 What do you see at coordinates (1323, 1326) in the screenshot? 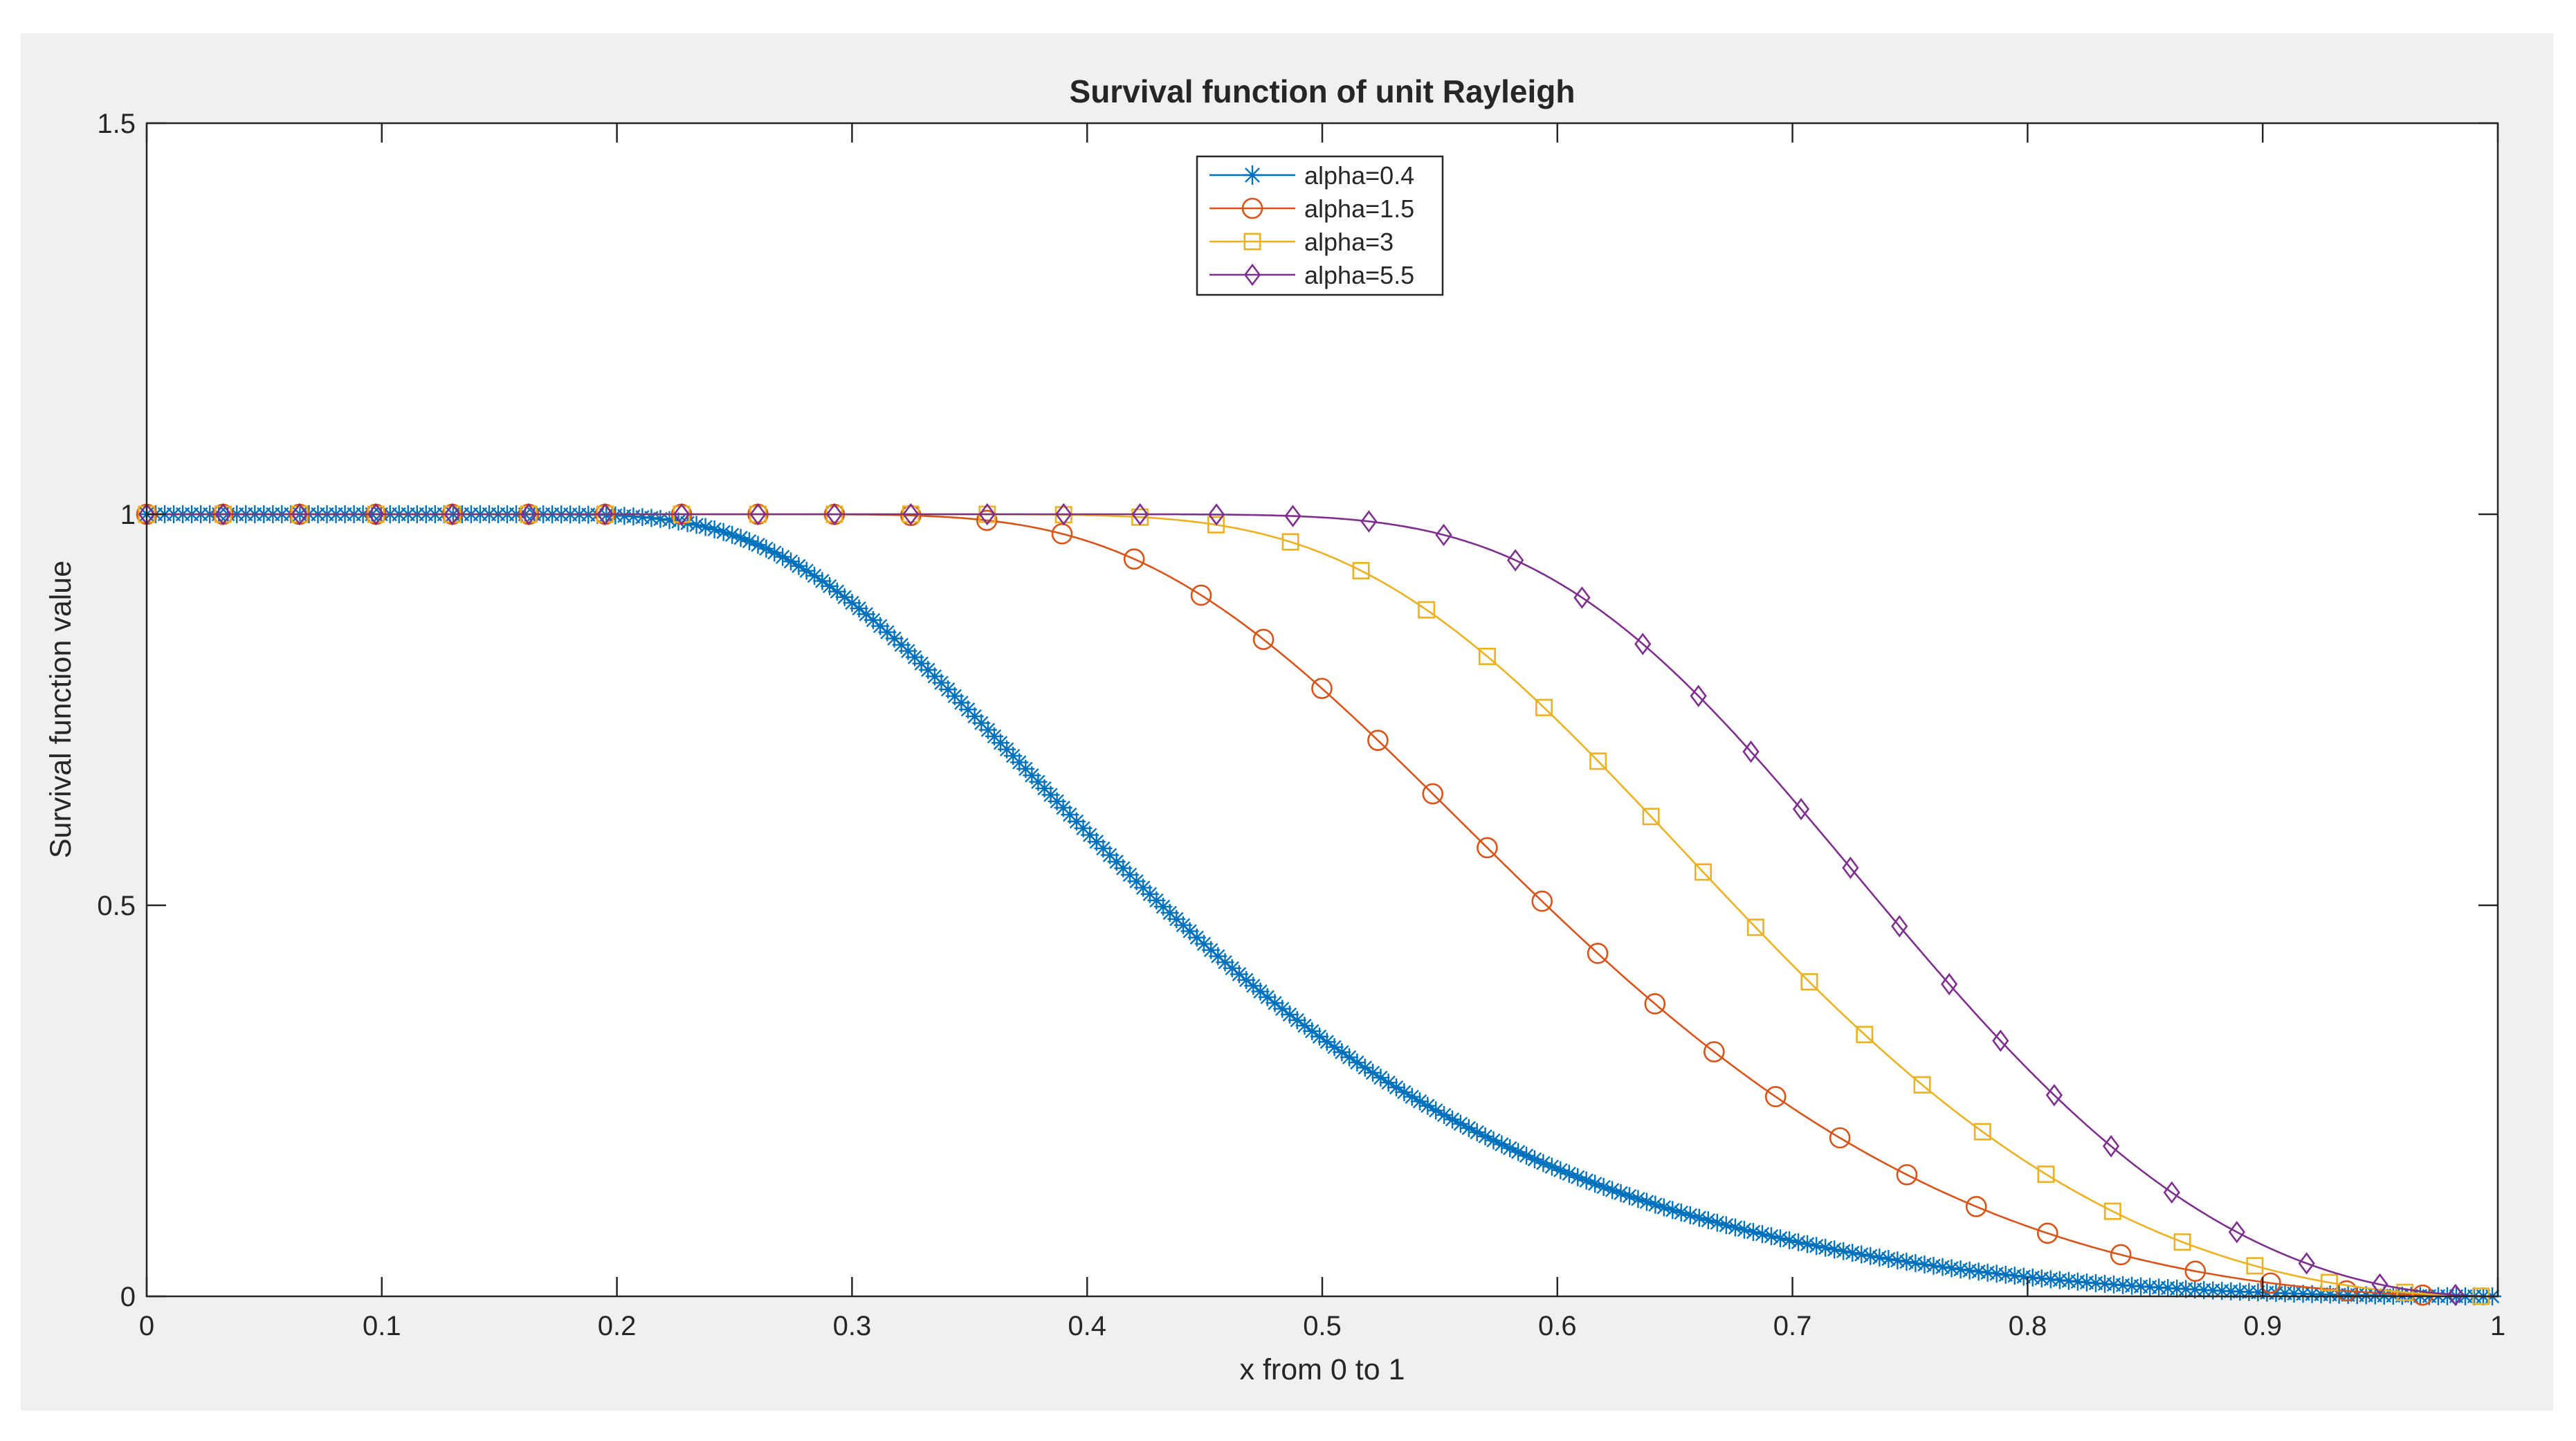
I see `x-tick-label: 0.5` at bounding box center [1323, 1326].